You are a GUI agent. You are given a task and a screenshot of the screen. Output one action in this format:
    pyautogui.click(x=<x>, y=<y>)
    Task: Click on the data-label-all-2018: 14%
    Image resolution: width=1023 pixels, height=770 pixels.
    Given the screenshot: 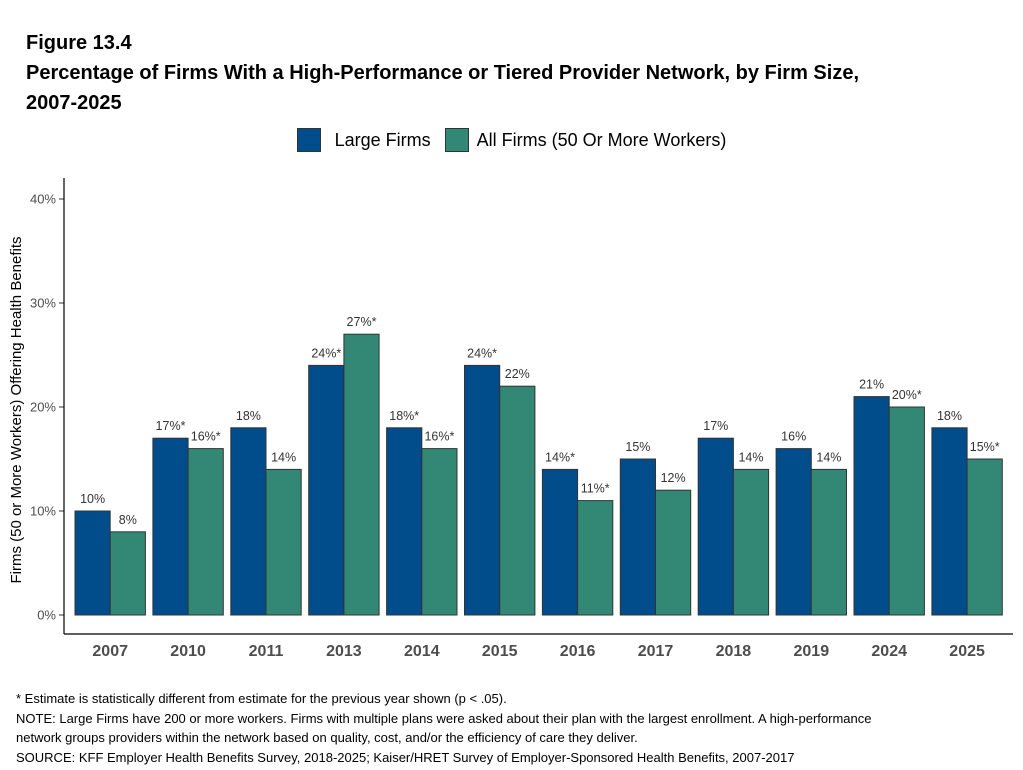 What is the action you would take?
    pyautogui.click(x=750, y=457)
    